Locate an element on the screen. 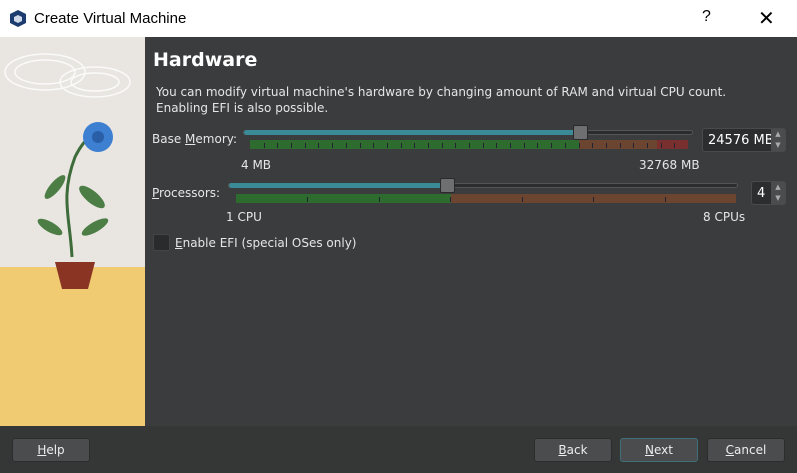 The width and height of the screenshot is (797, 473). processors-spinbox: 4 ▲ ▼ is located at coordinates (768, 193).